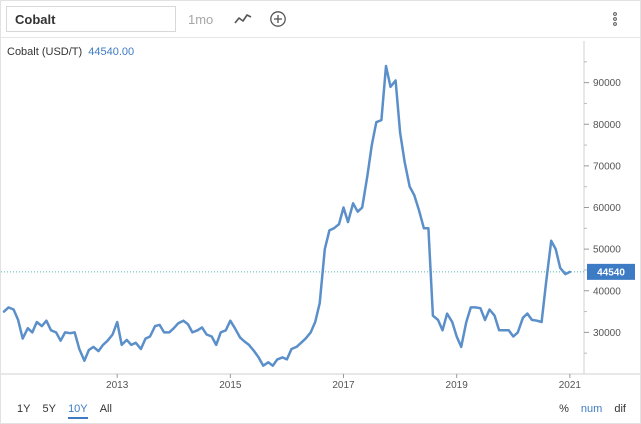  Describe the element at coordinates (45, 52) in the screenshot. I see `chart-title-label: Cobalt (USD/T)` at that location.